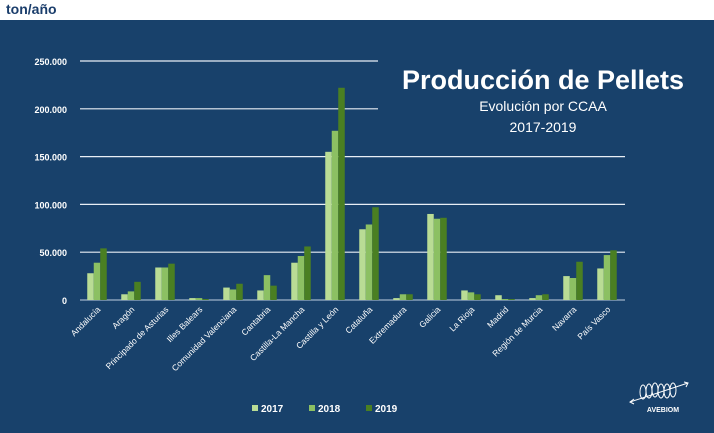 The height and width of the screenshot is (433, 714). Describe the element at coordinates (255, 408) in the screenshot. I see `legend-swatch-2017` at that location.